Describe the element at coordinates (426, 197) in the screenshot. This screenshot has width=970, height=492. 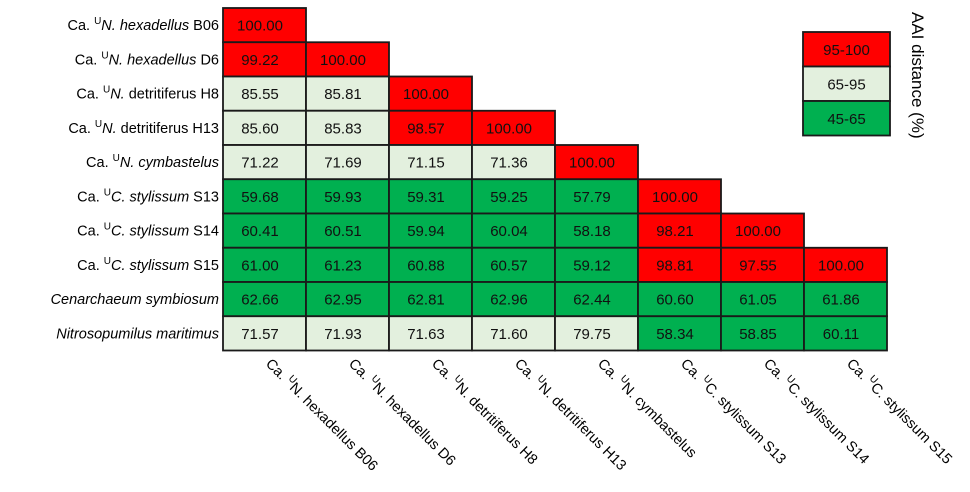
I see `cell-value: 59.31` at that location.